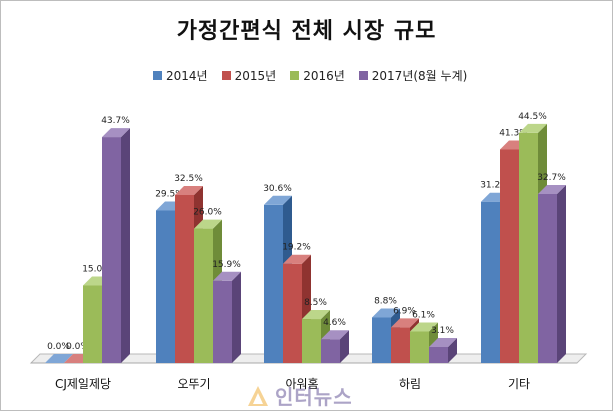 This screenshot has width=613, height=411. I want to click on data-label: 8.8%, so click(385, 302).